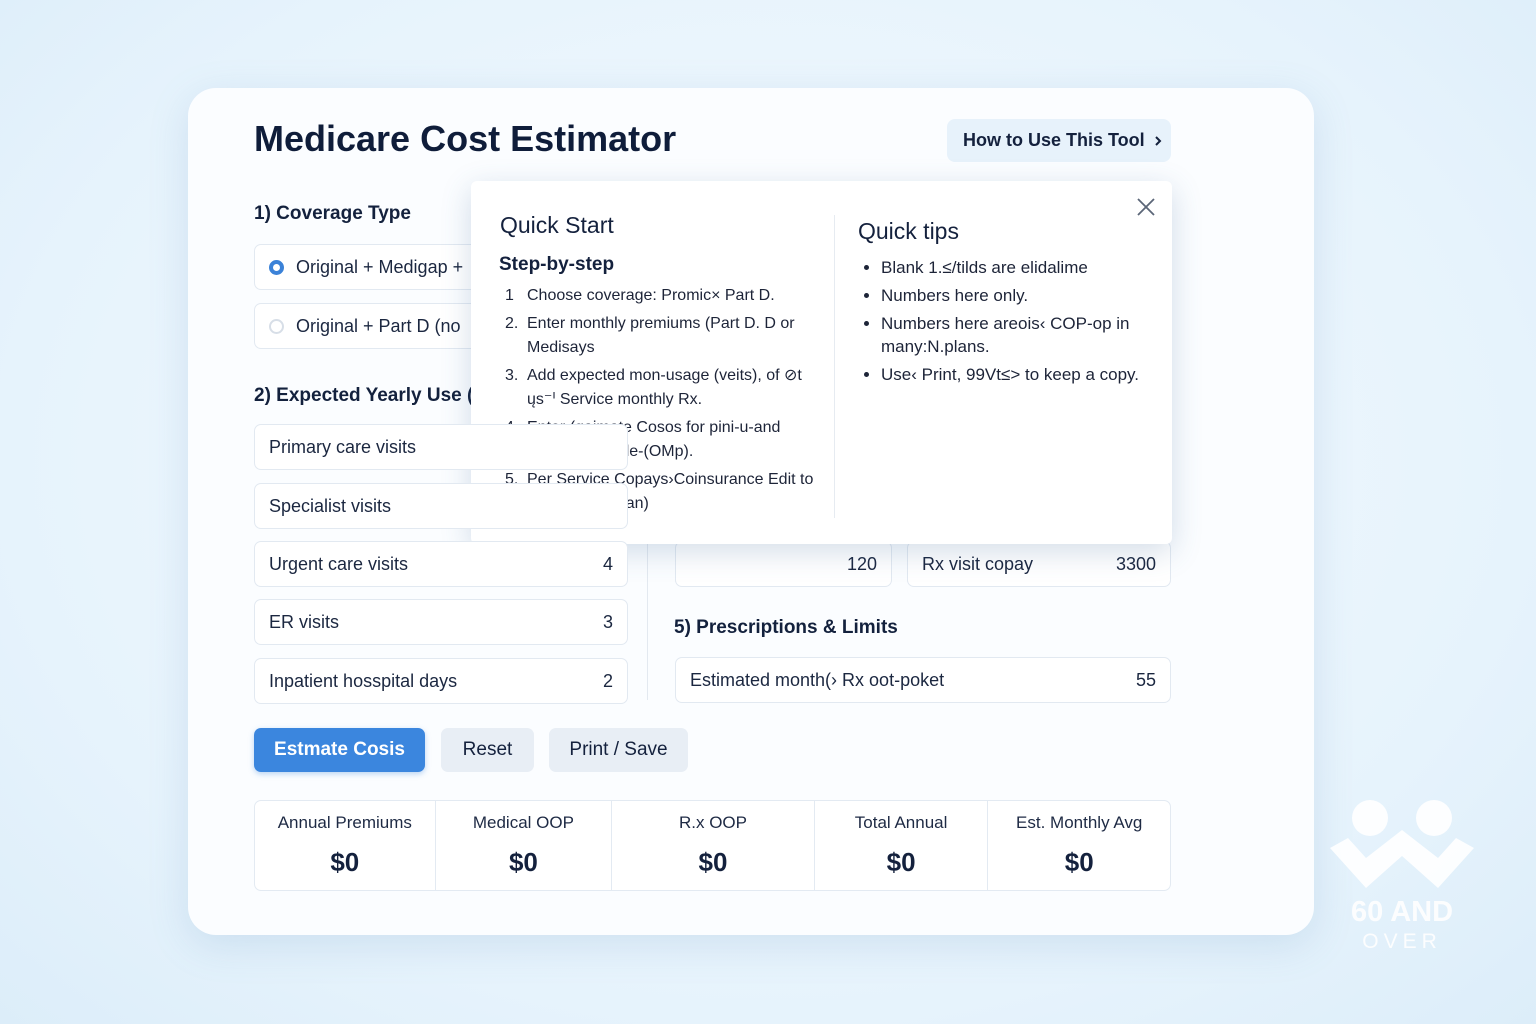  What do you see at coordinates (607, 563) in the screenshot?
I see `field-value: 4` at bounding box center [607, 563].